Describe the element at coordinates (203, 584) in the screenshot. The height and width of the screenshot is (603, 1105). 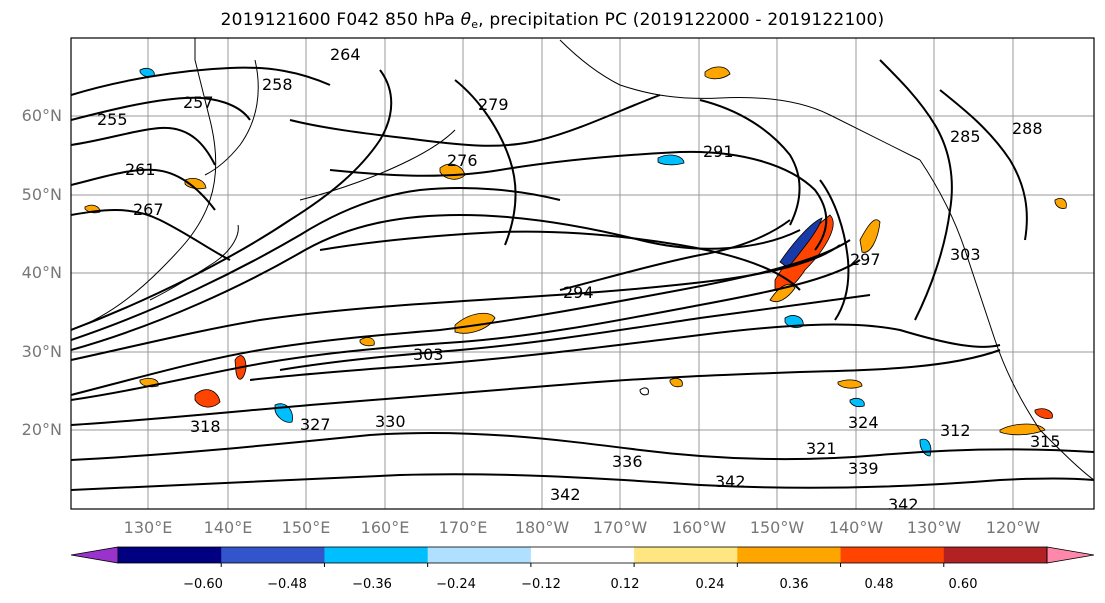
I see `colorbar-tick-label: −0.60` at that location.